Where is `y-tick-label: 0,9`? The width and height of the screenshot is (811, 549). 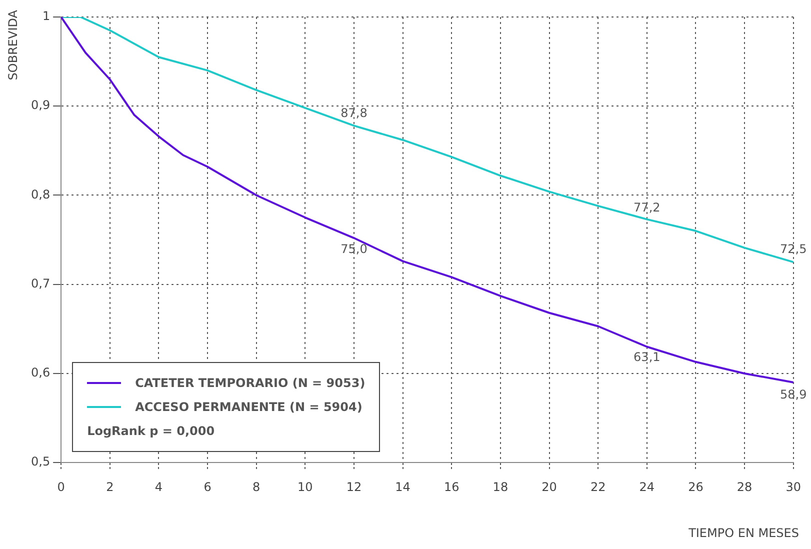
y-tick-label: 0,9 is located at coordinates (40, 105).